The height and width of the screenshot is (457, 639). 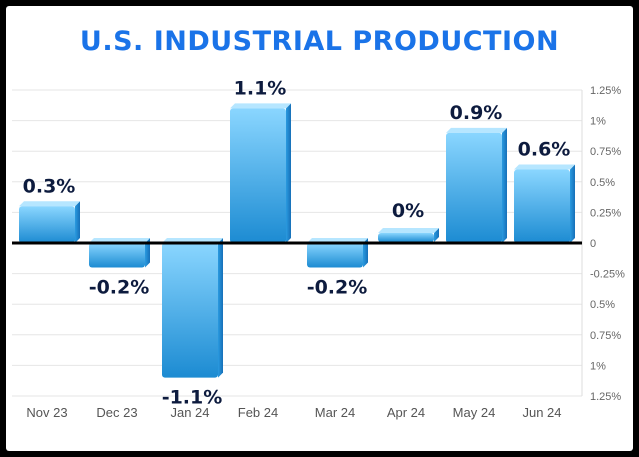 I want to click on y-tick-label: 0.25%, so click(x=605, y=213).